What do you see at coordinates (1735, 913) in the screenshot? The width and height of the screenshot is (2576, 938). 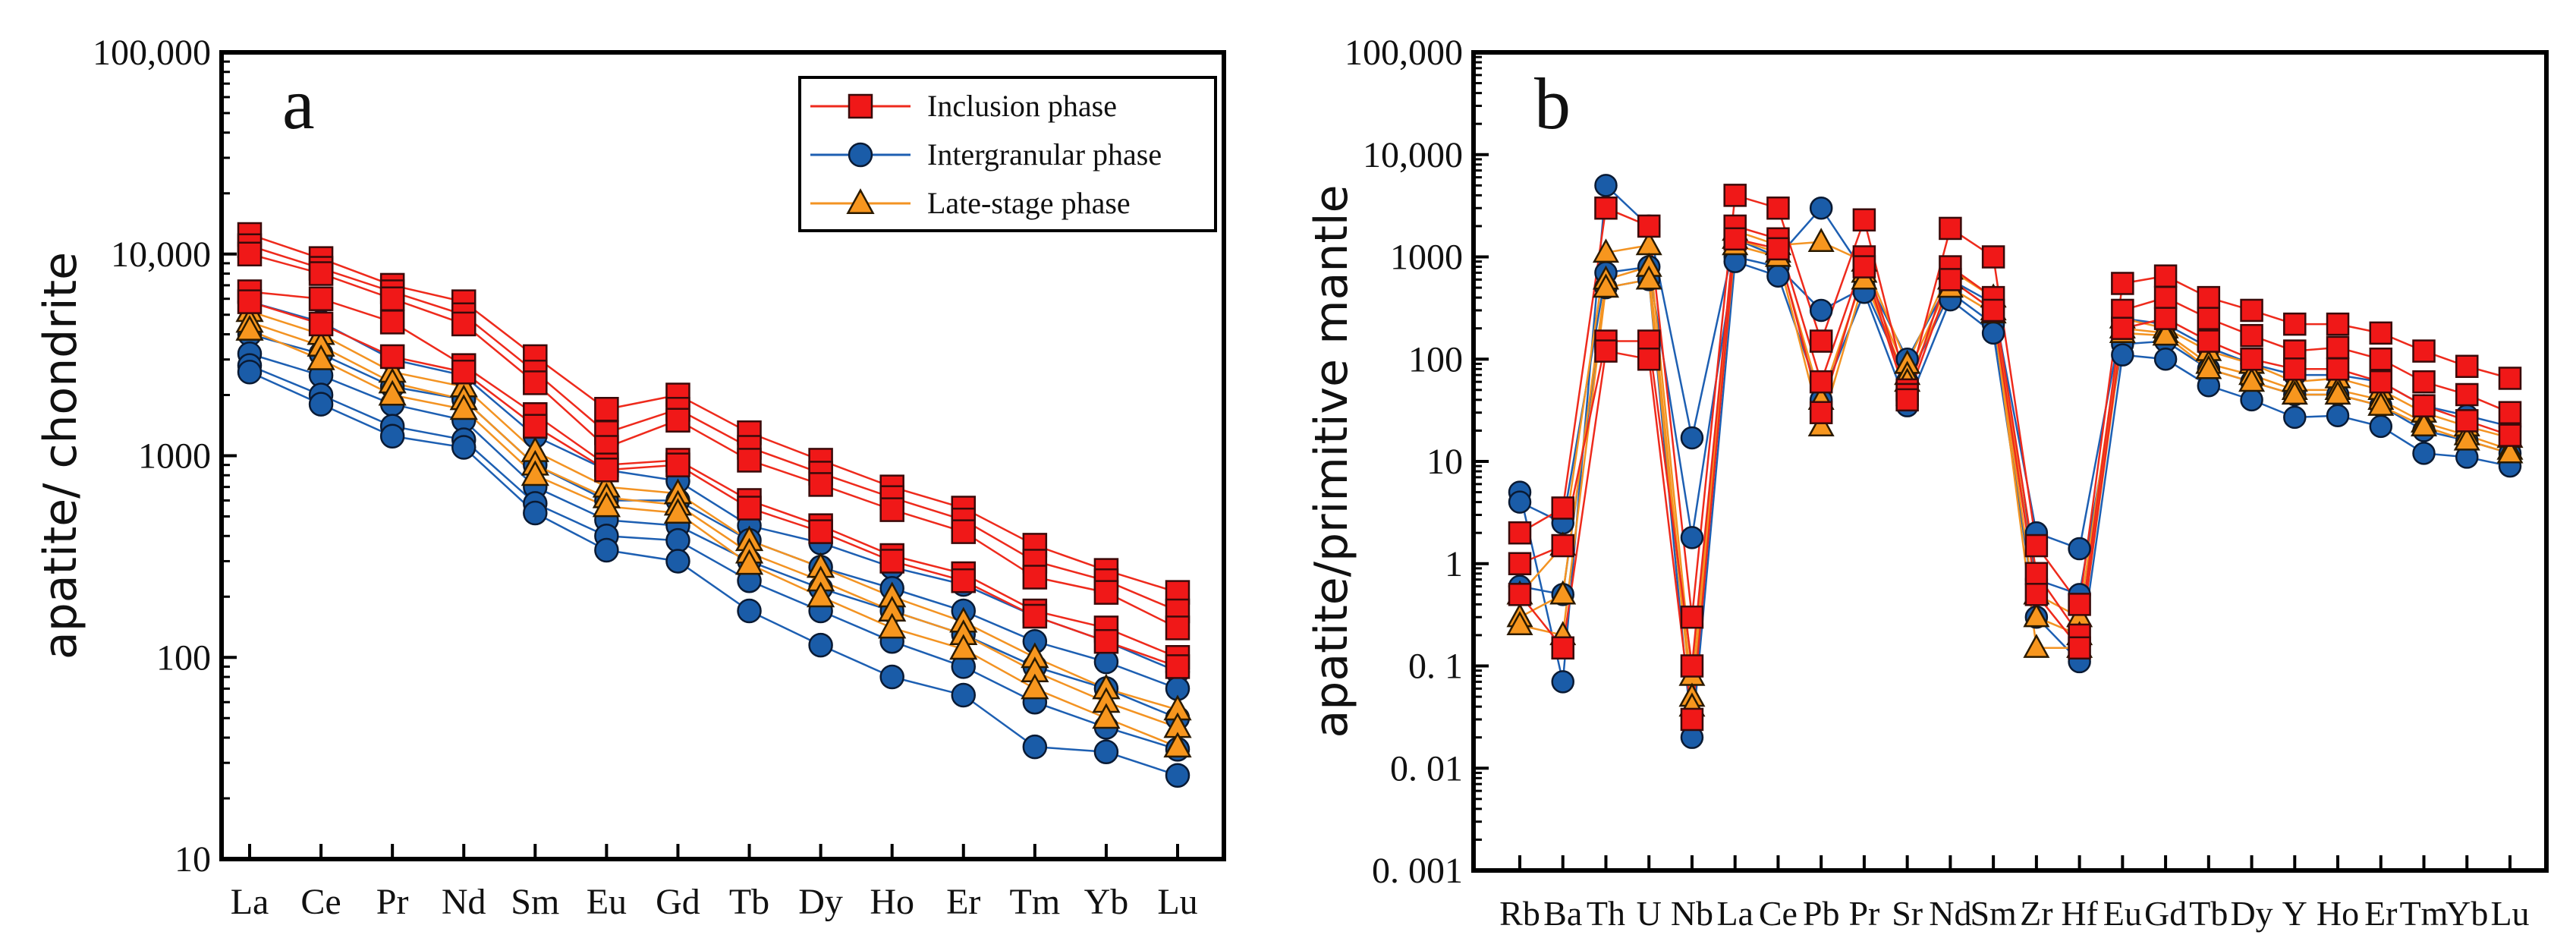 I see `x-tick-label-La: La` at bounding box center [1735, 913].